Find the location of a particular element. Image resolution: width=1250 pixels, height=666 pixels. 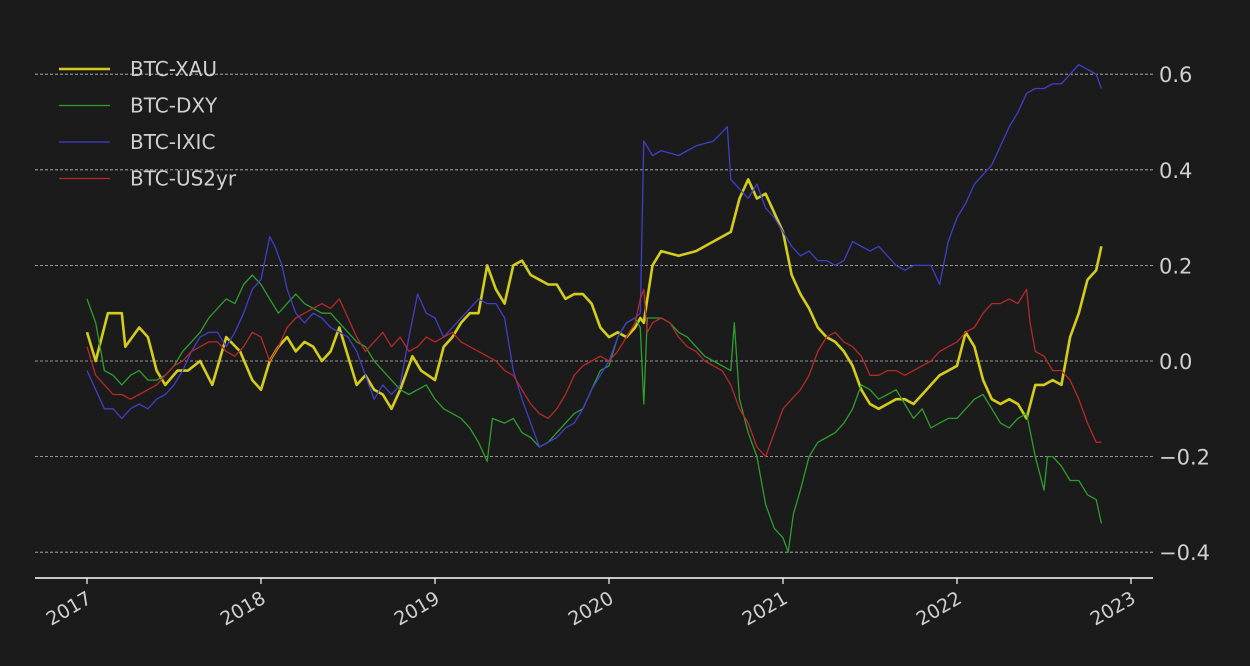

y-axis: 0.6 0.4 0.2 0.0 −0.2 −0.4 is located at coordinates (1184, 314).